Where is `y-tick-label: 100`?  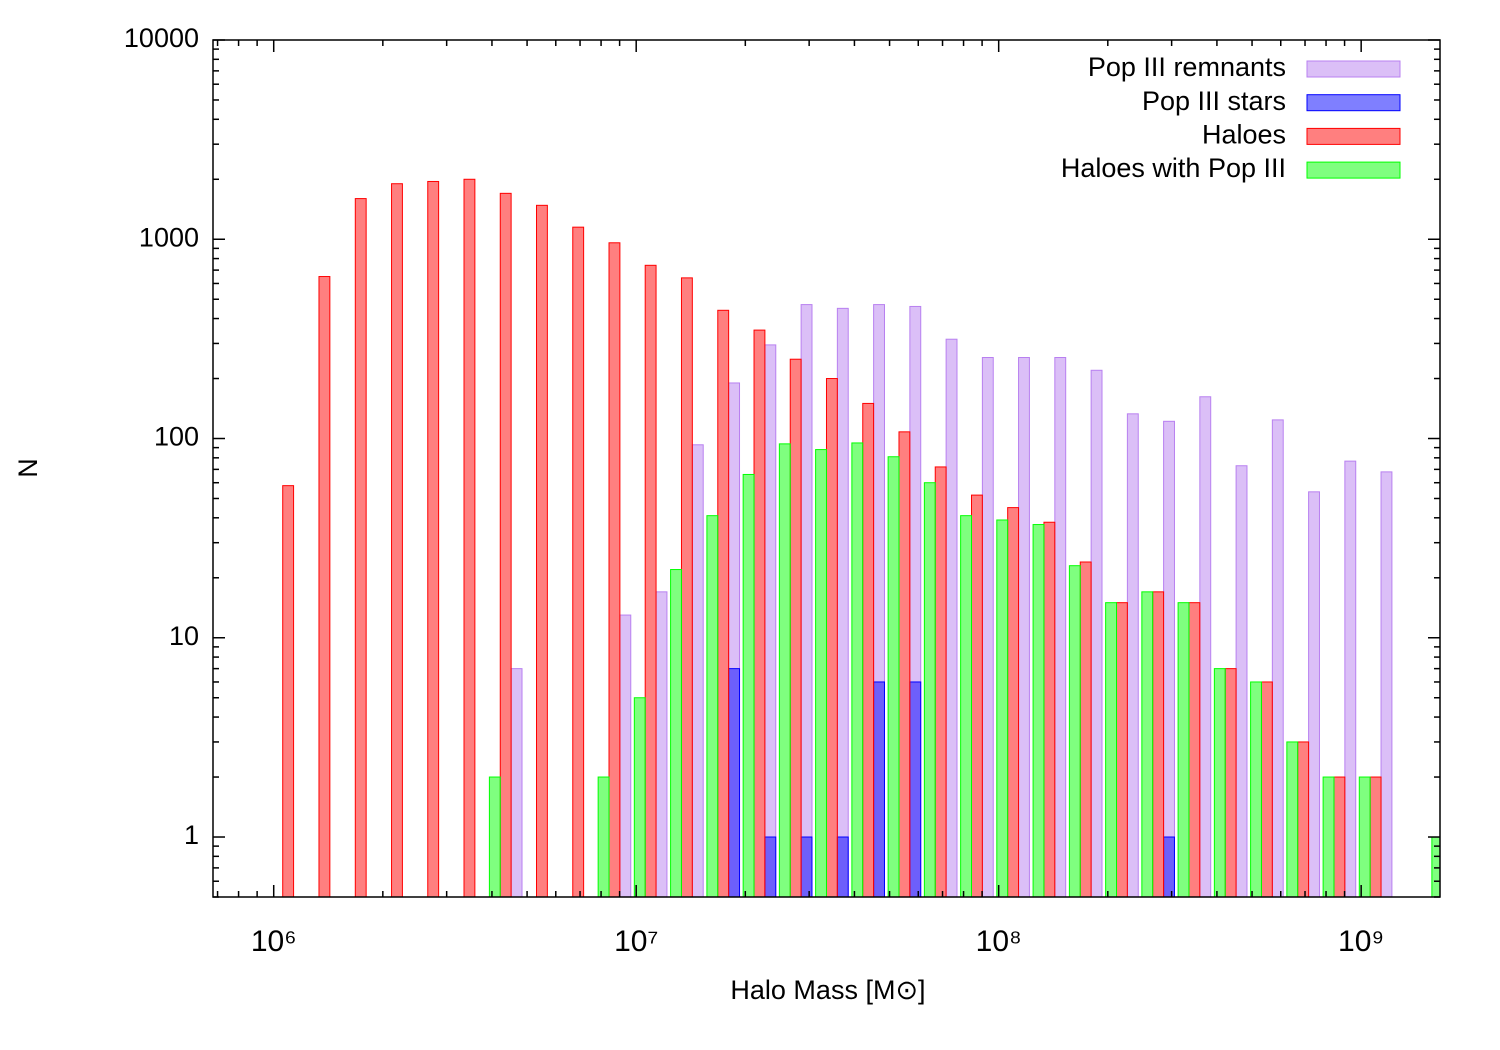
y-tick-label: 100 is located at coordinates (176, 437).